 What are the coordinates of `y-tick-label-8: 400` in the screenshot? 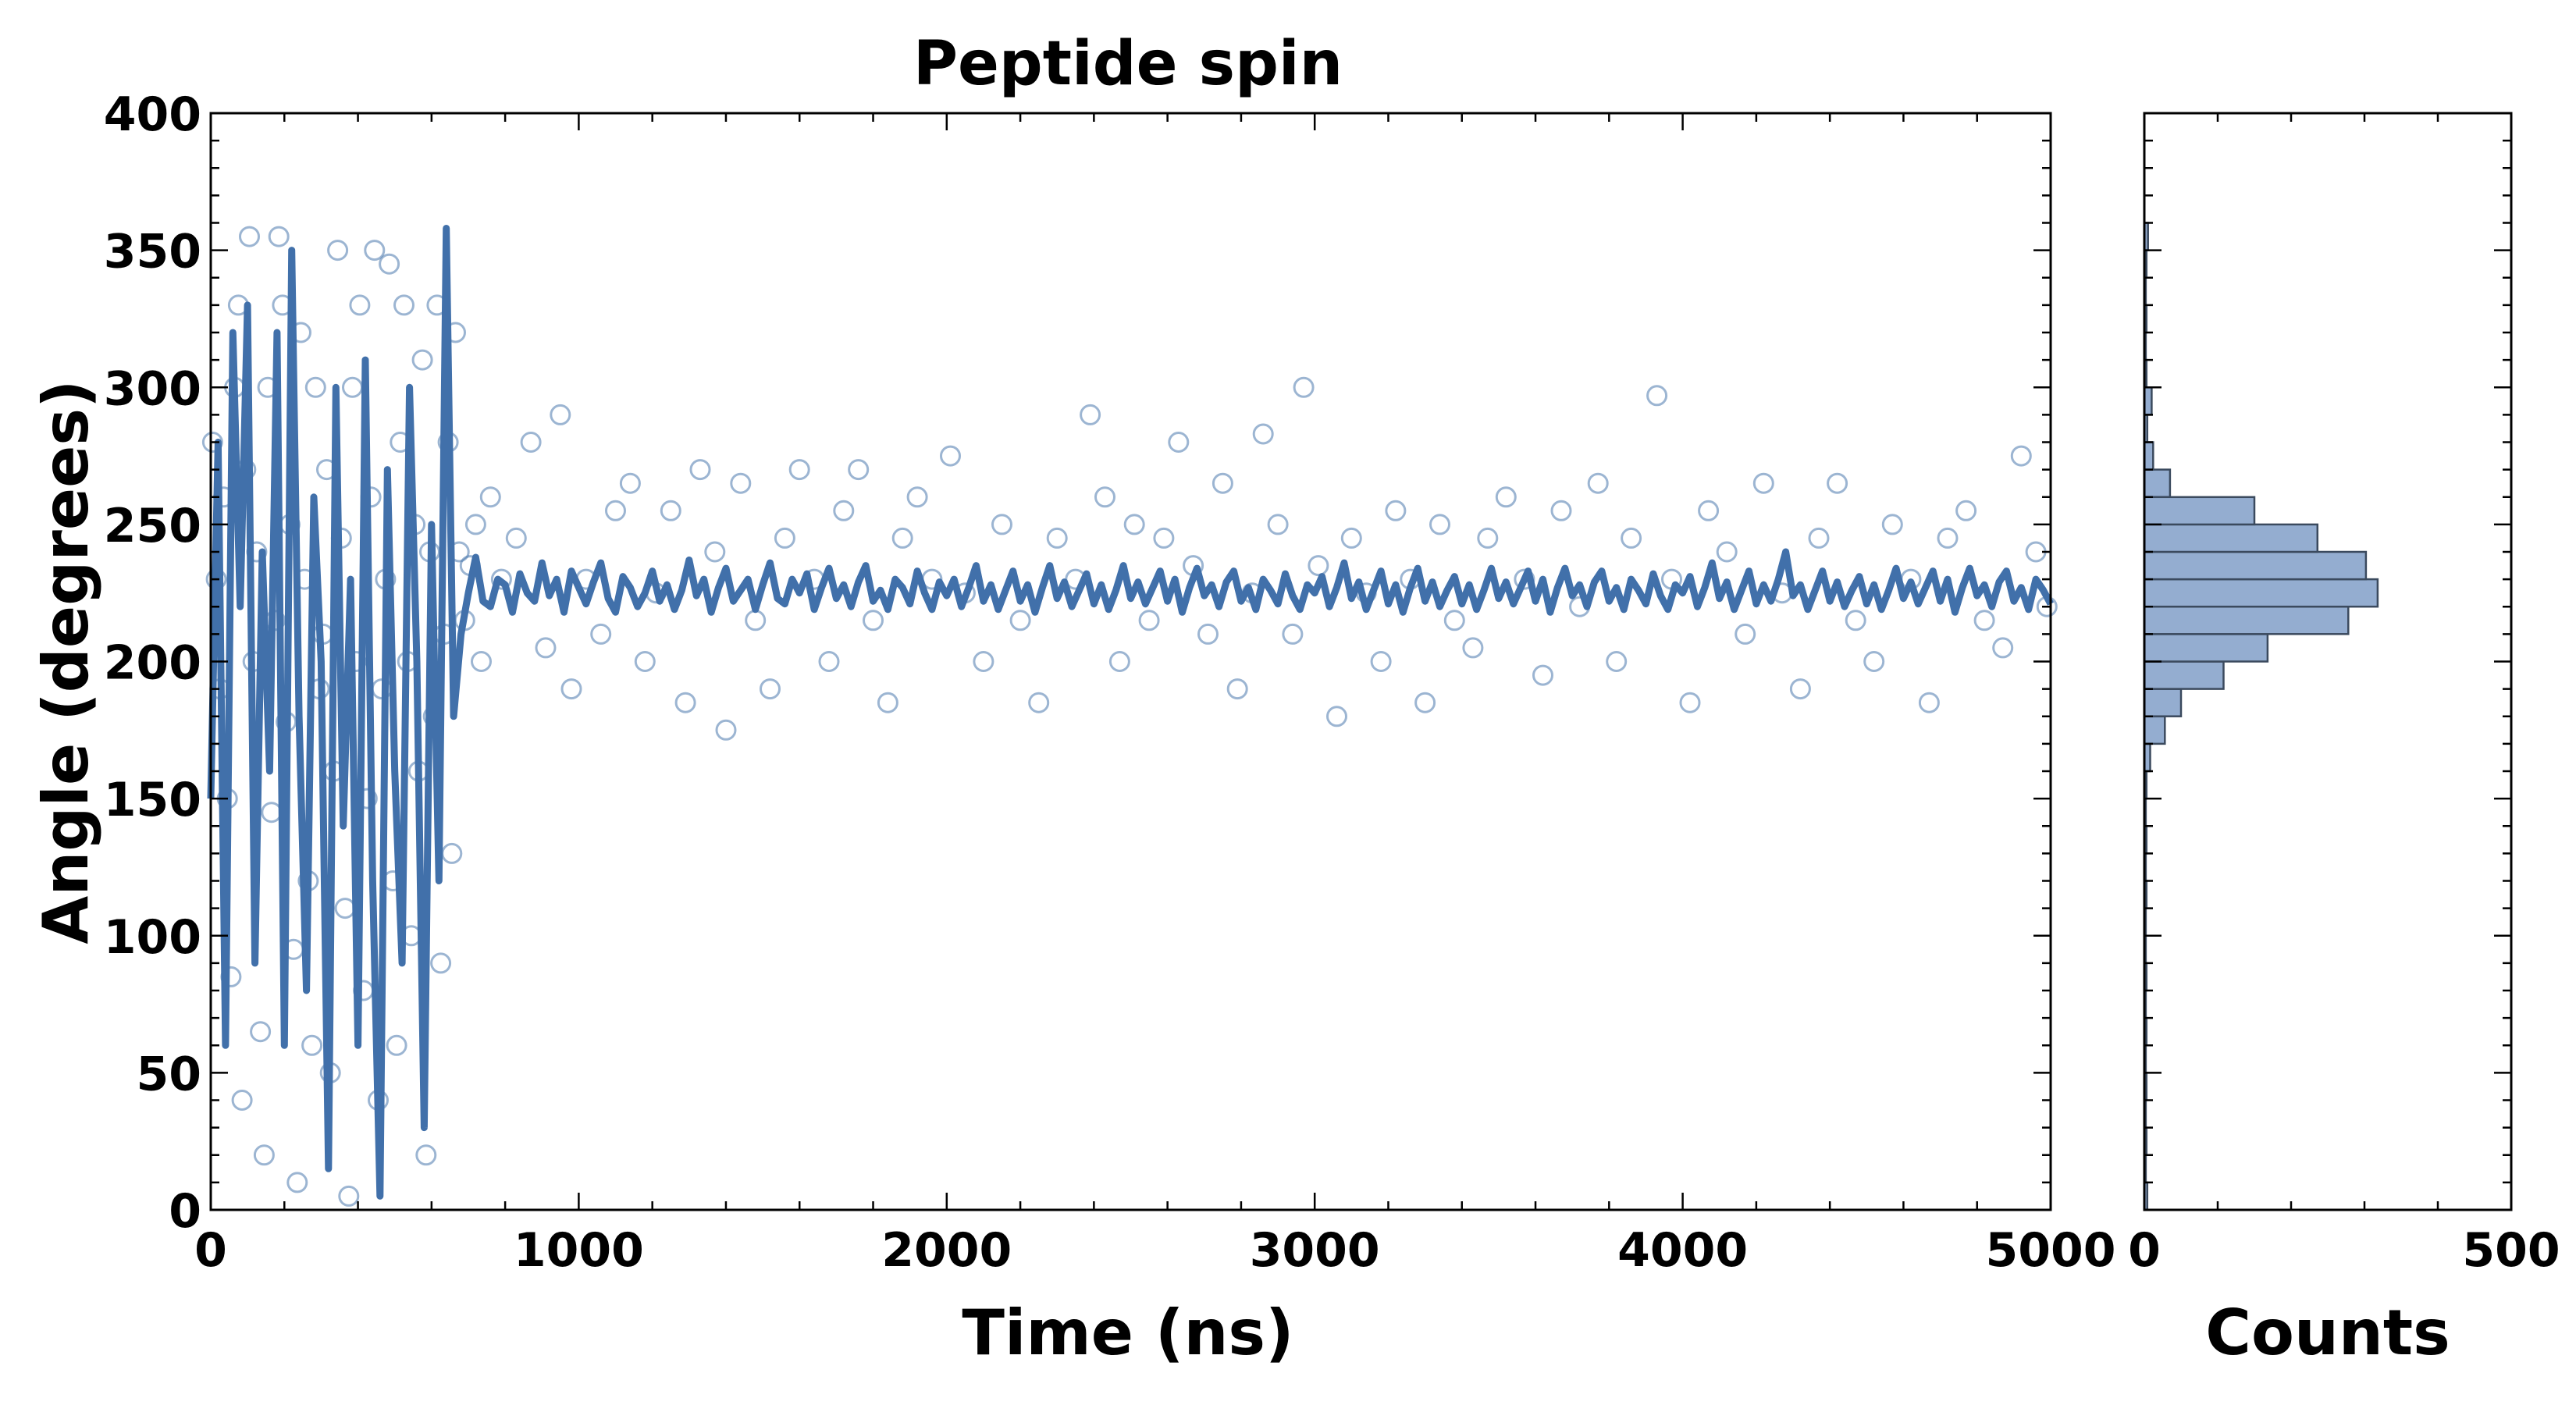 It's located at (152, 114).